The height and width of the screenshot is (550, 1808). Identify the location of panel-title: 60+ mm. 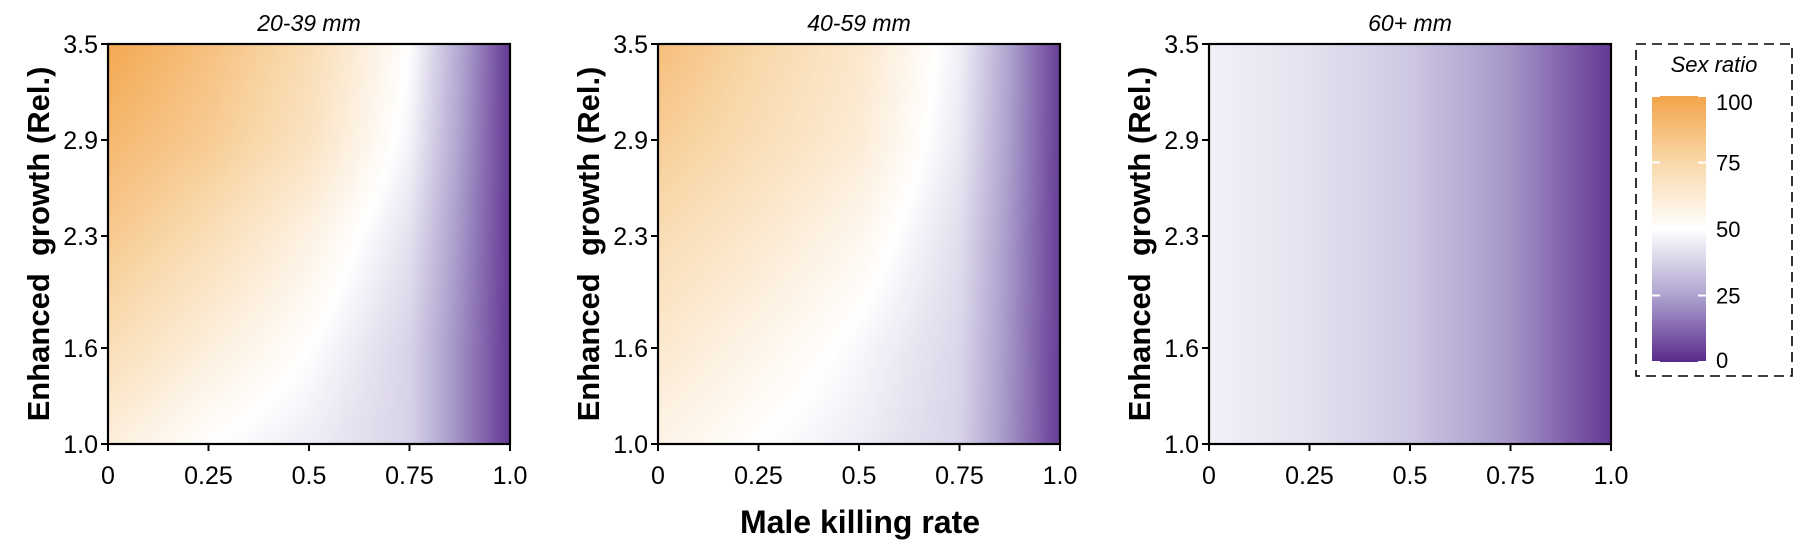
(1410, 23).